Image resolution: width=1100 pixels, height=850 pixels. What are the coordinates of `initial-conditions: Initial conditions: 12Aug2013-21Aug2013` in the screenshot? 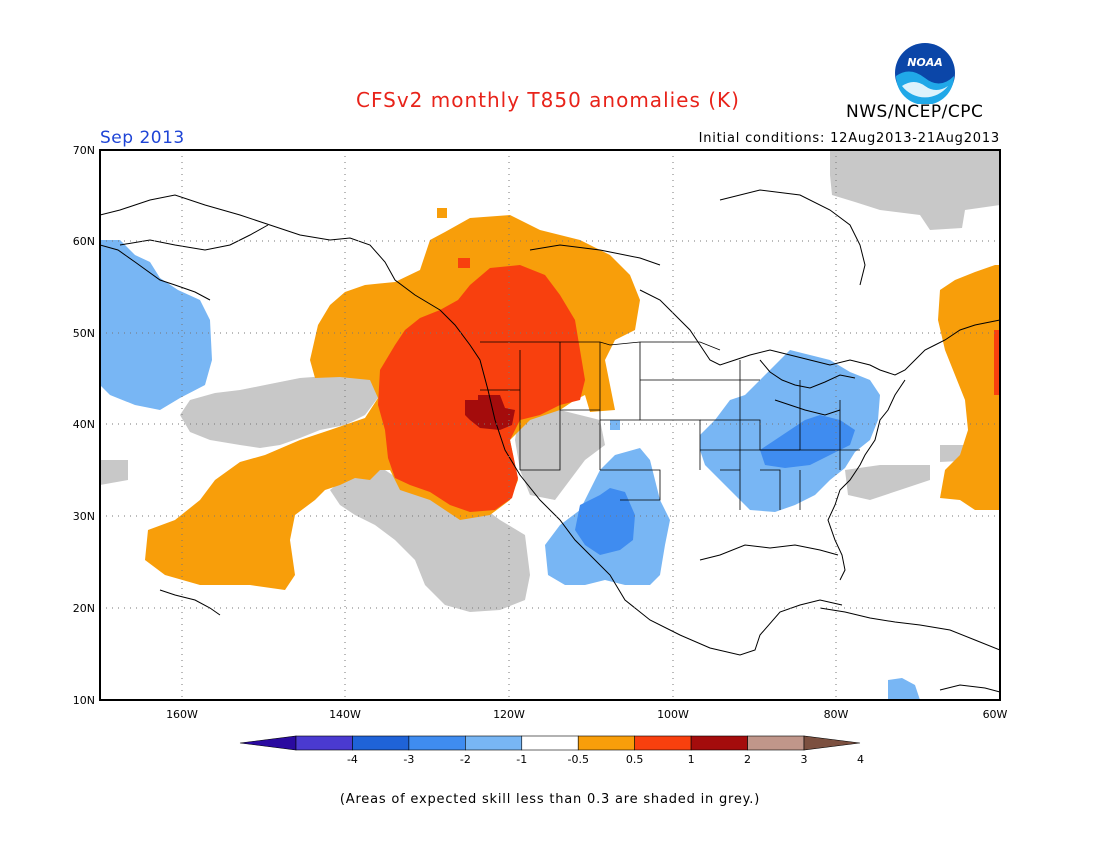 It's located at (849, 138).